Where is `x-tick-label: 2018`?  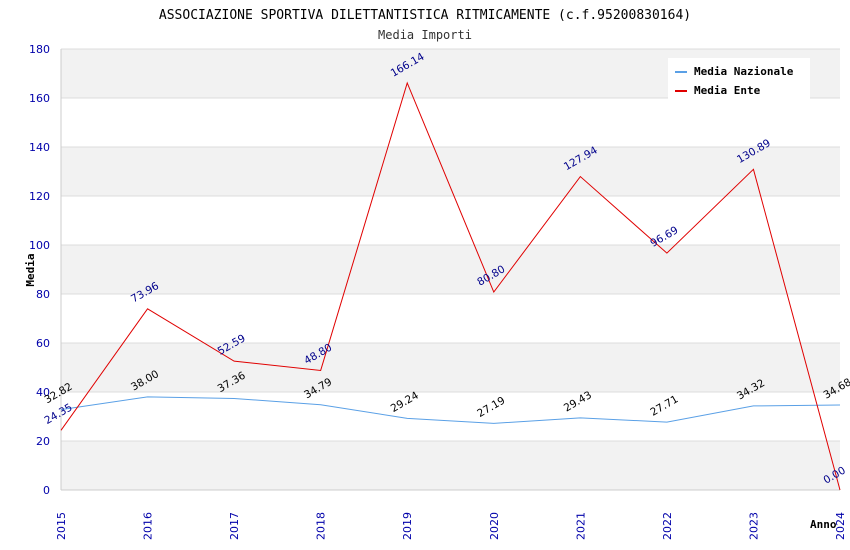 x-tick-label: 2018 is located at coordinates (321, 526).